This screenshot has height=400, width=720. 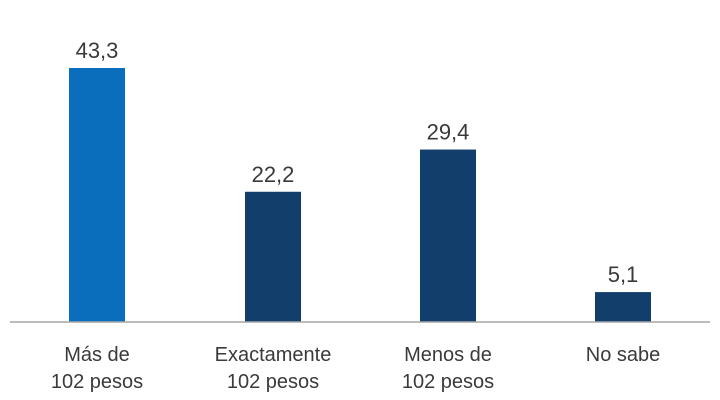 I want to click on data-label-1: 22,2, so click(x=273, y=174).